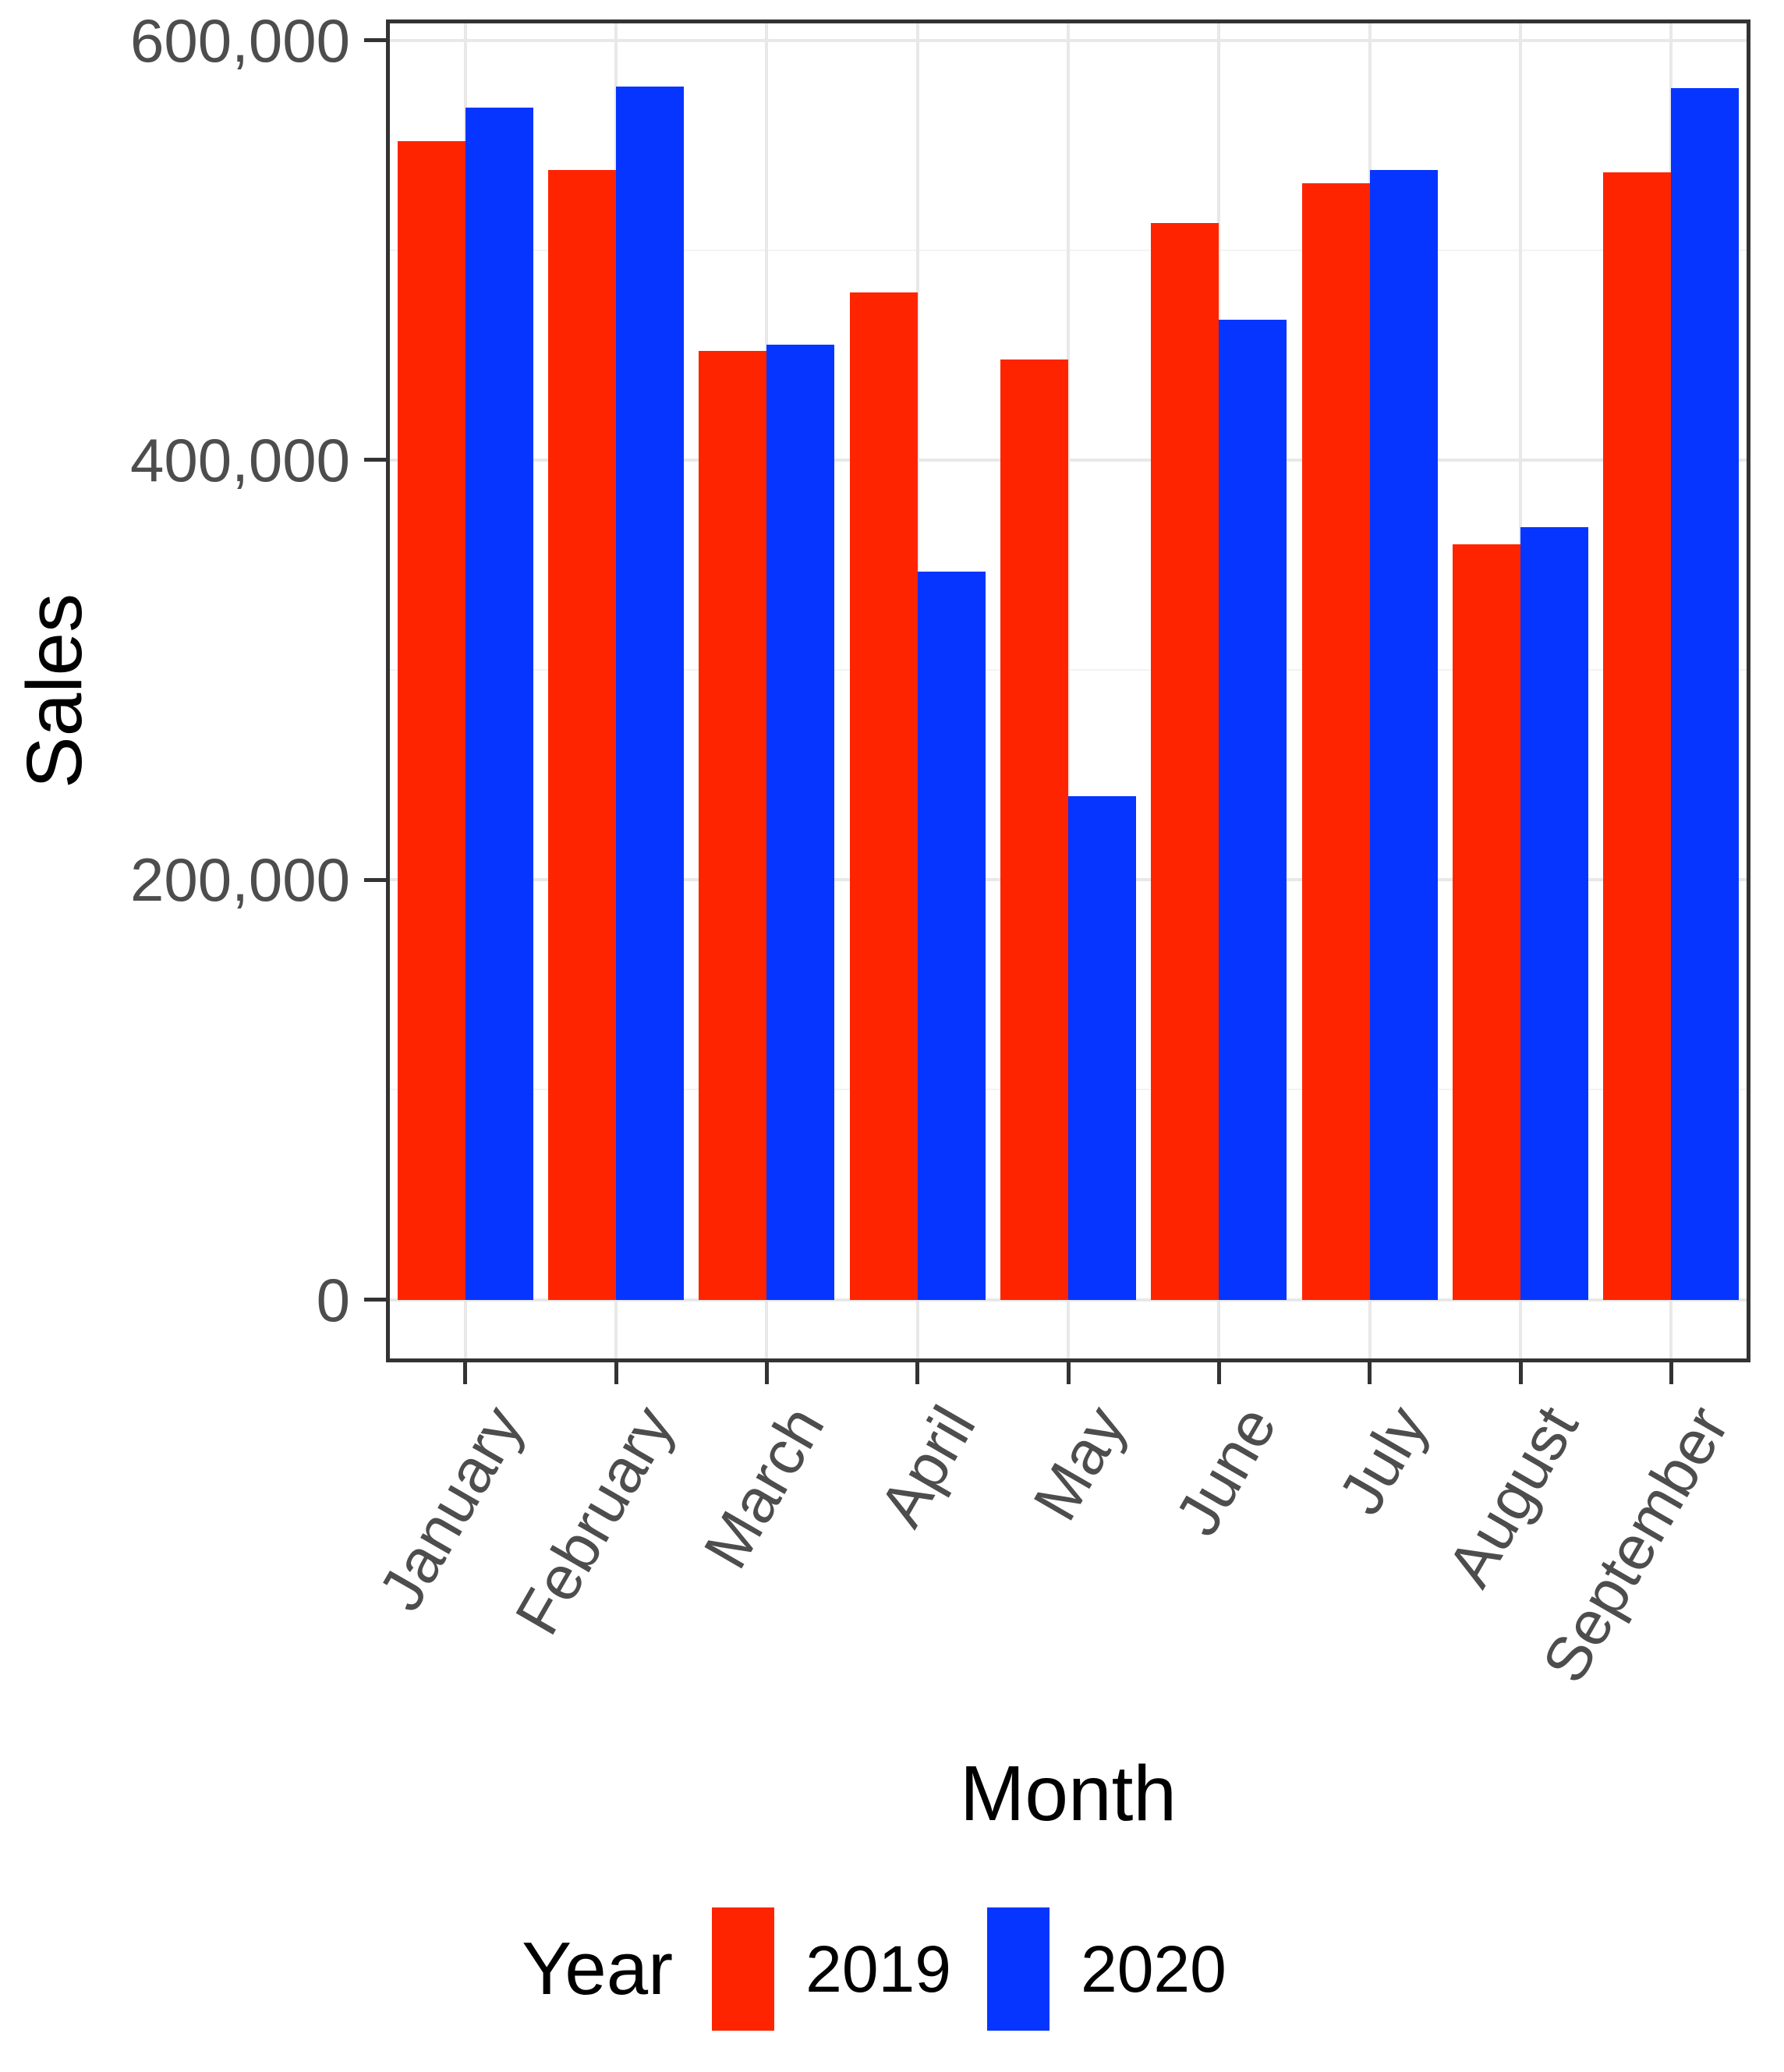 The height and width of the screenshot is (2072, 1784). What do you see at coordinates (878, 1969) in the screenshot?
I see `legend-label-2019: 2019` at bounding box center [878, 1969].